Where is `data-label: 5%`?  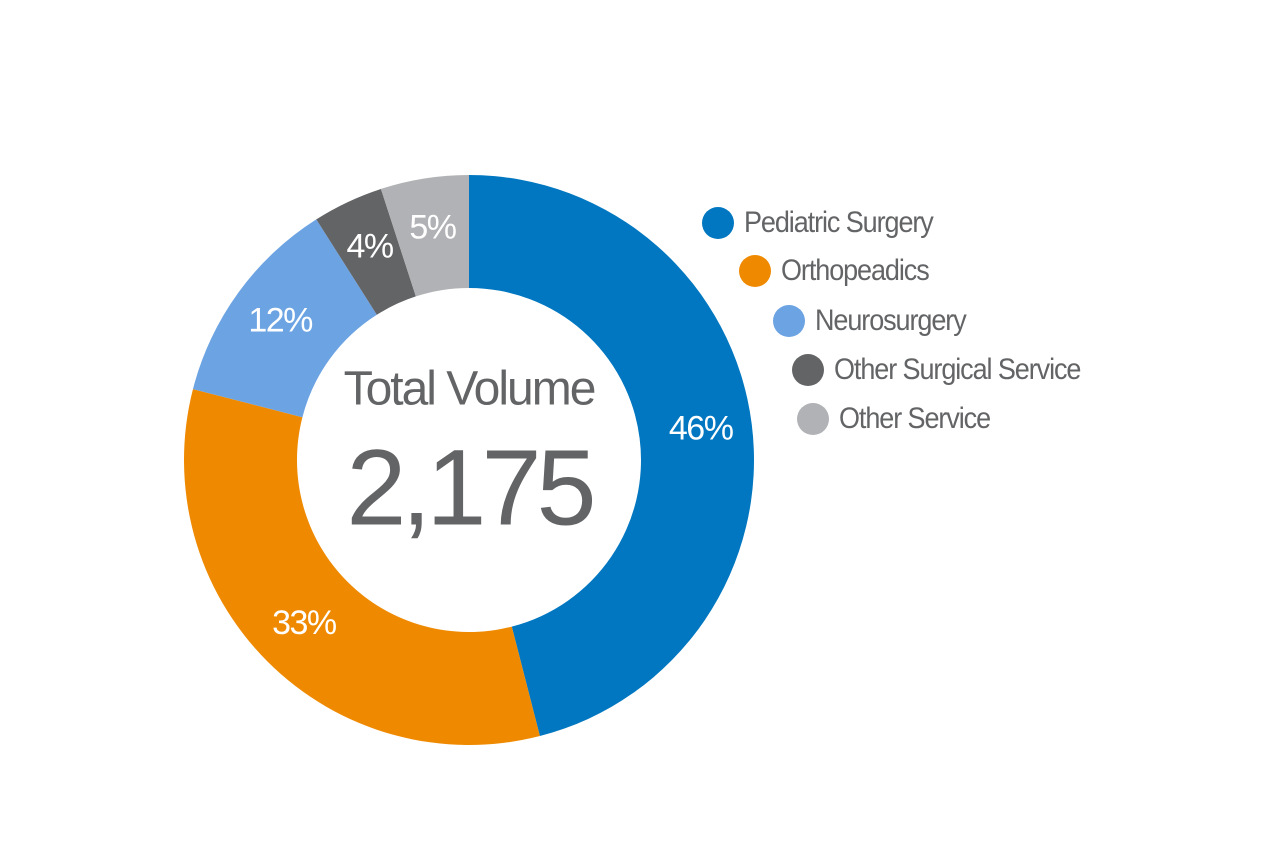
data-label: 5% is located at coordinates (432, 227).